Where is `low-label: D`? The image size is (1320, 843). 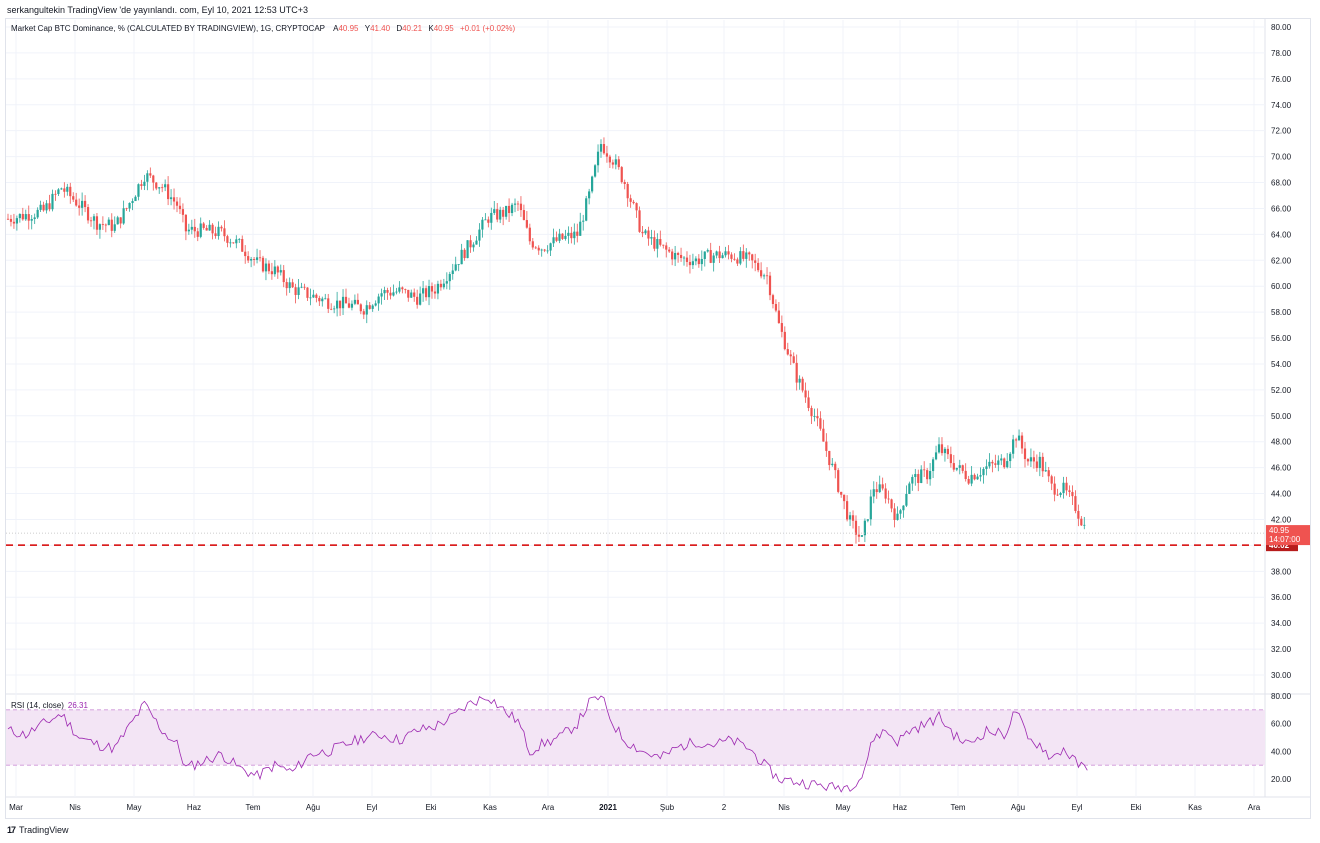 low-label: D is located at coordinates (399, 28).